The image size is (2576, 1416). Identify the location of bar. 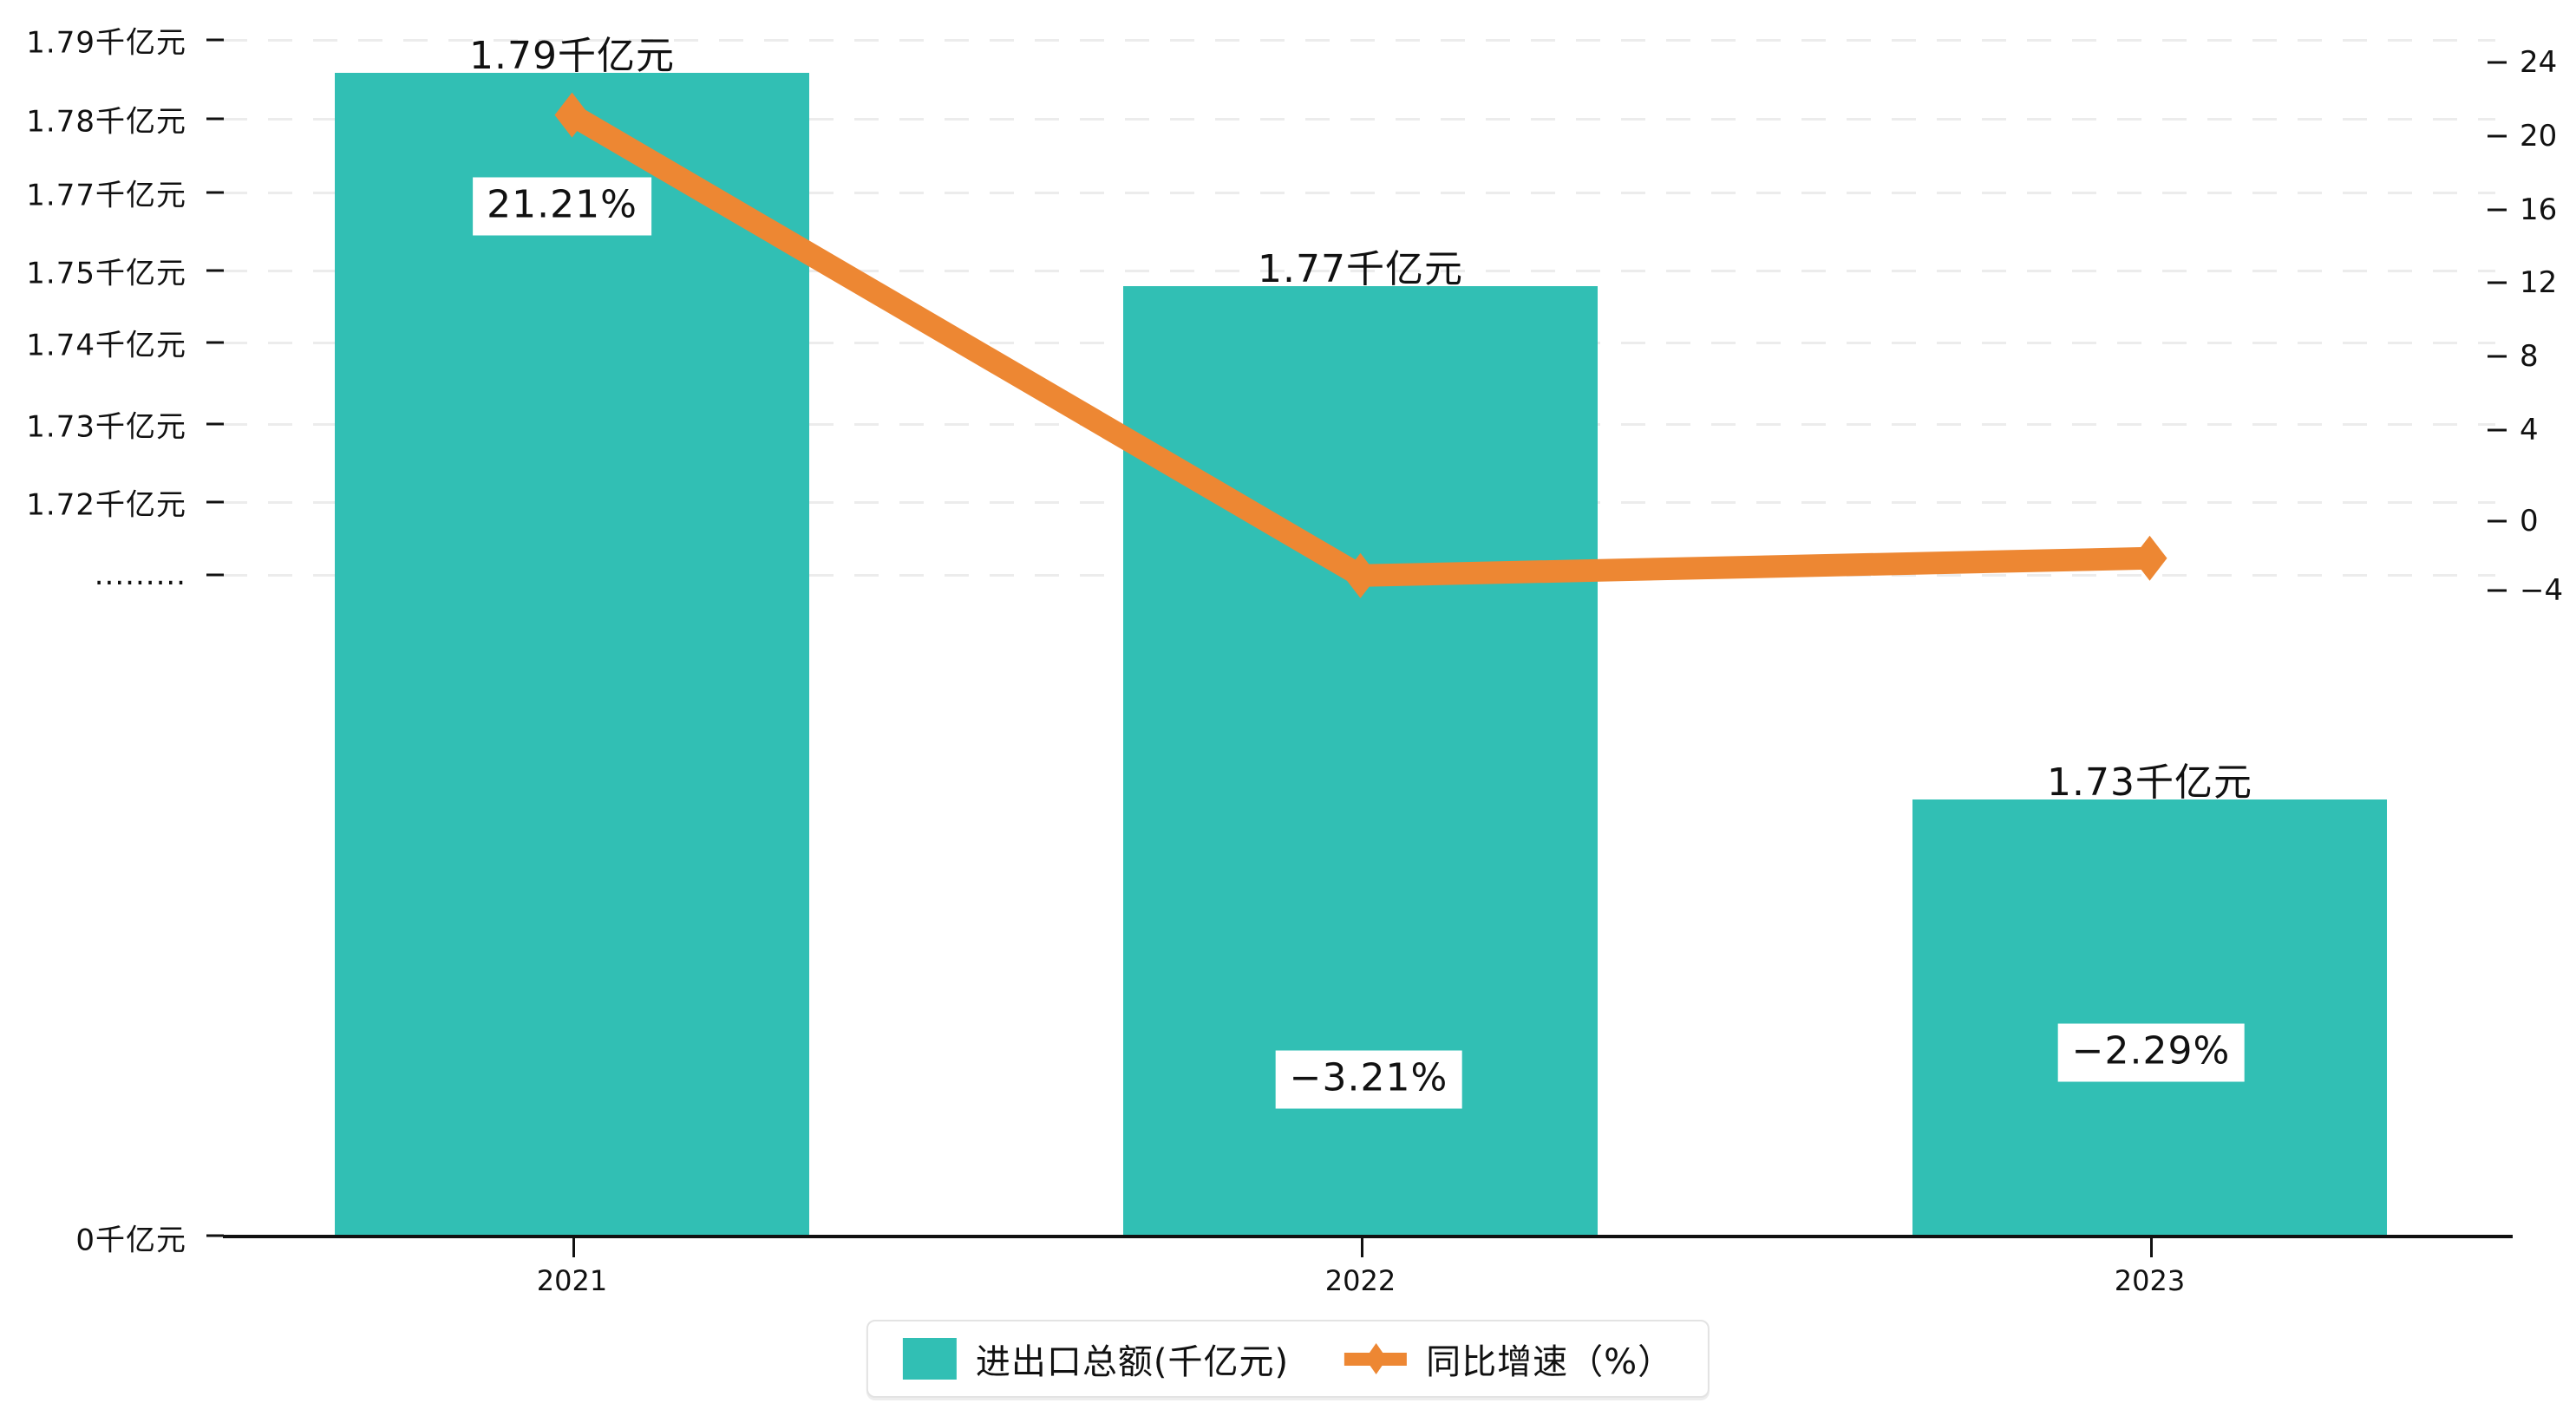
(2149, 1018).